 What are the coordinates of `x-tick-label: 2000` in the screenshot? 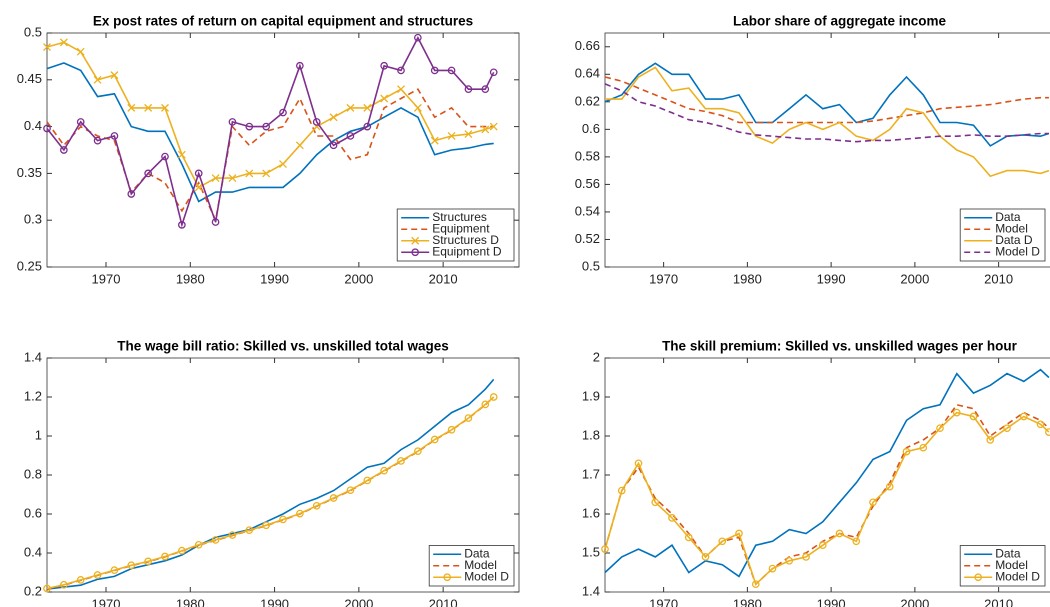 It's located at (358, 601).